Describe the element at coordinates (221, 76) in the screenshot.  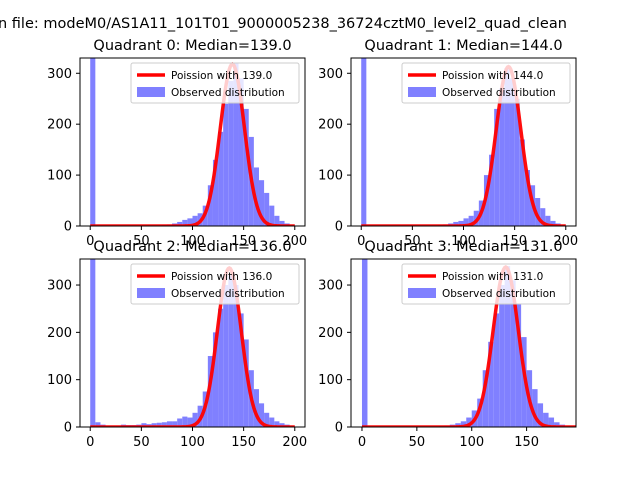
I see `legend-poisson-label: Poission with 139.0` at that location.